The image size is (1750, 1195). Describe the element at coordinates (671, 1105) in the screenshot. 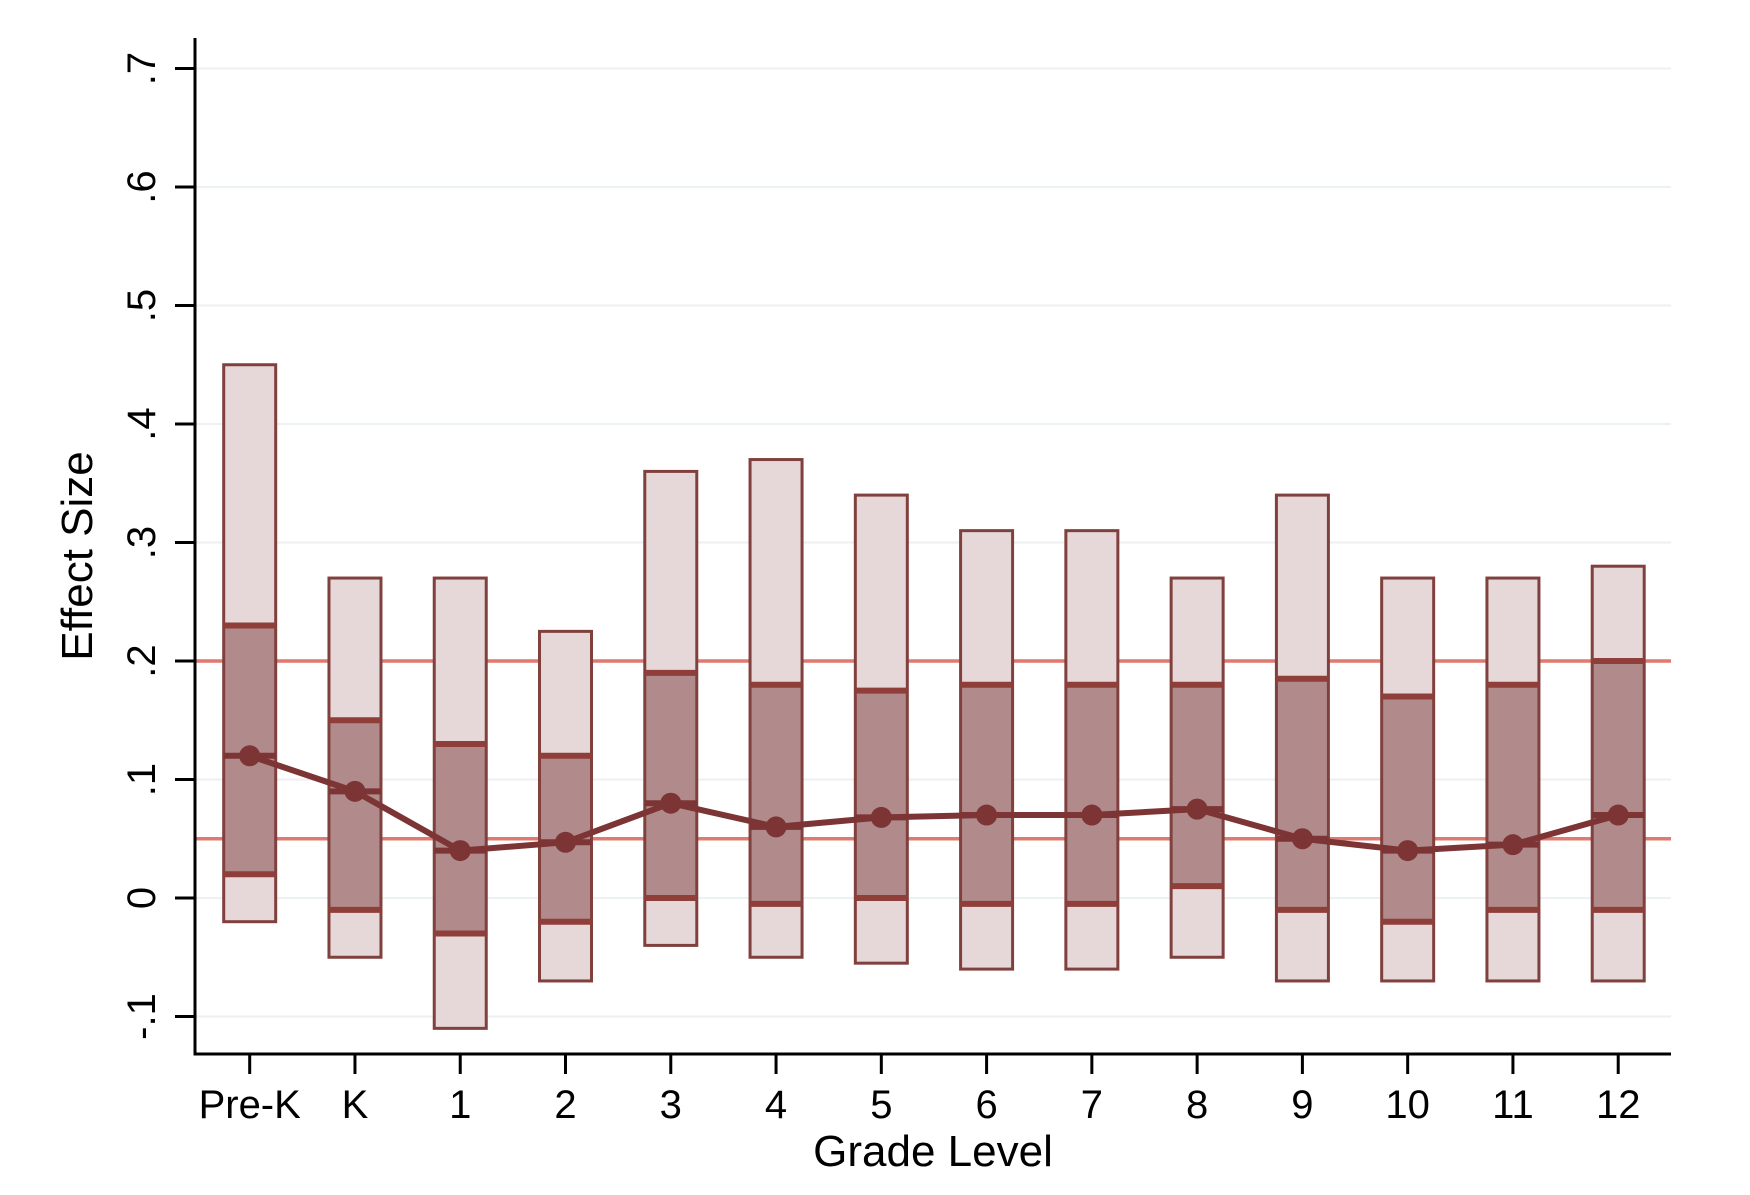

I see `x-tick-label: 3` at that location.